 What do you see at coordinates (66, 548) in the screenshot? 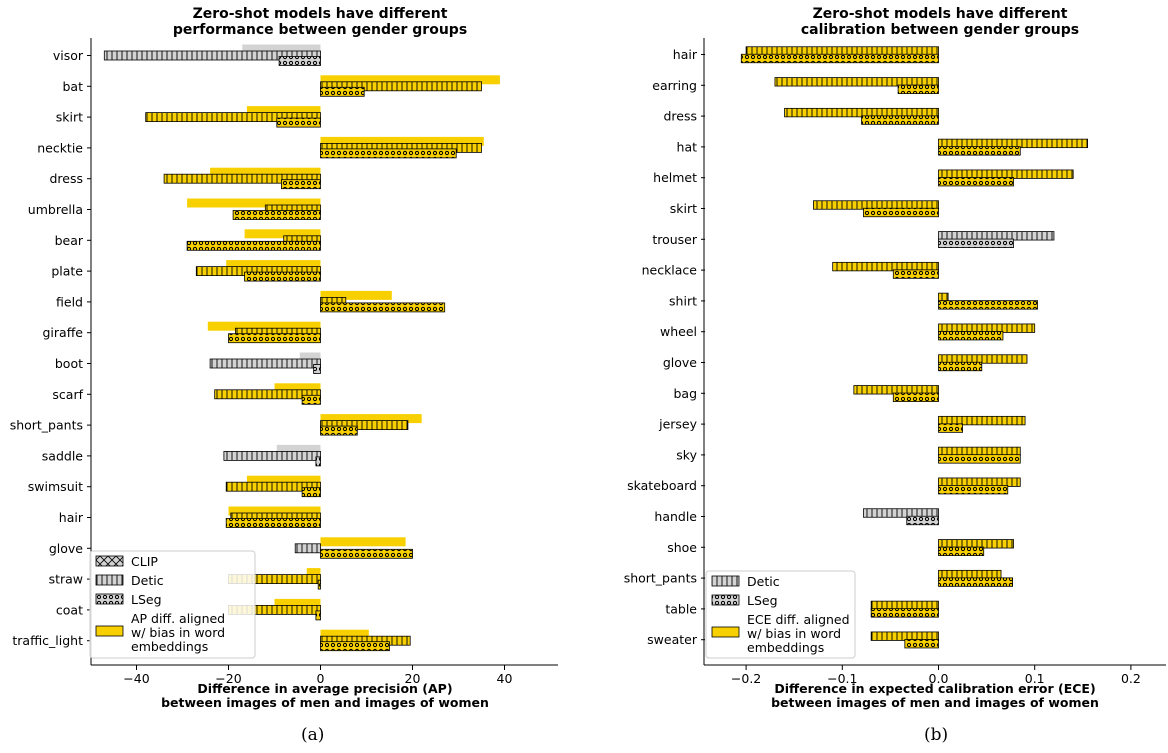
I see `y-tick-label: glove` at bounding box center [66, 548].